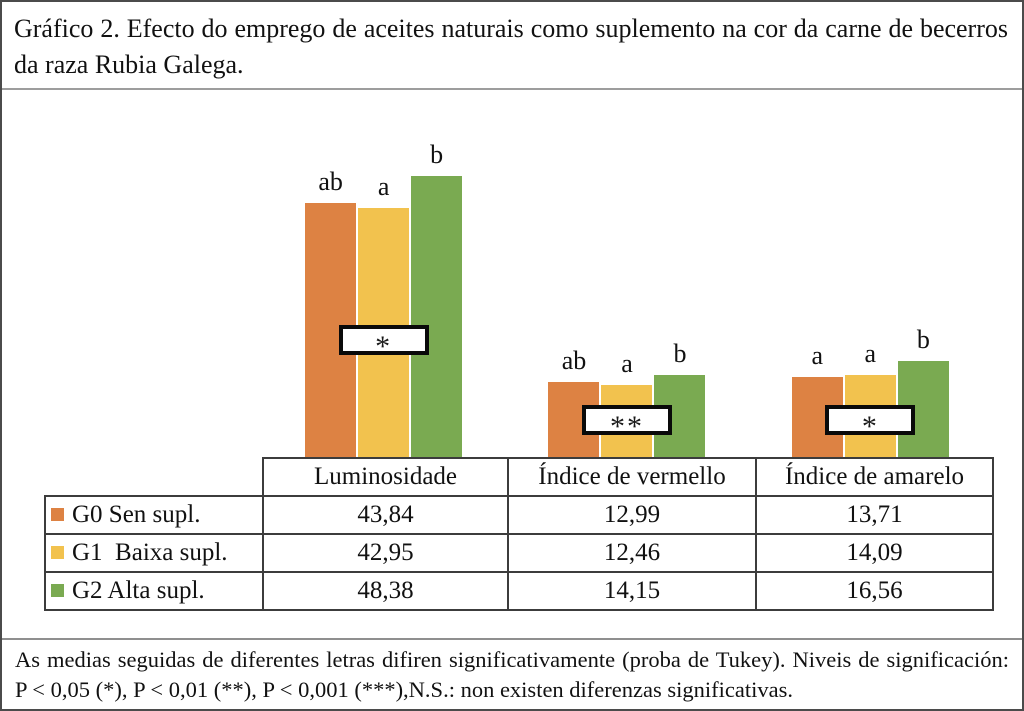 The height and width of the screenshot is (711, 1024). Describe the element at coordinates (874, 477) in the screenshot. I see `column-header-amarelo: Índice de amarelo` at that location.